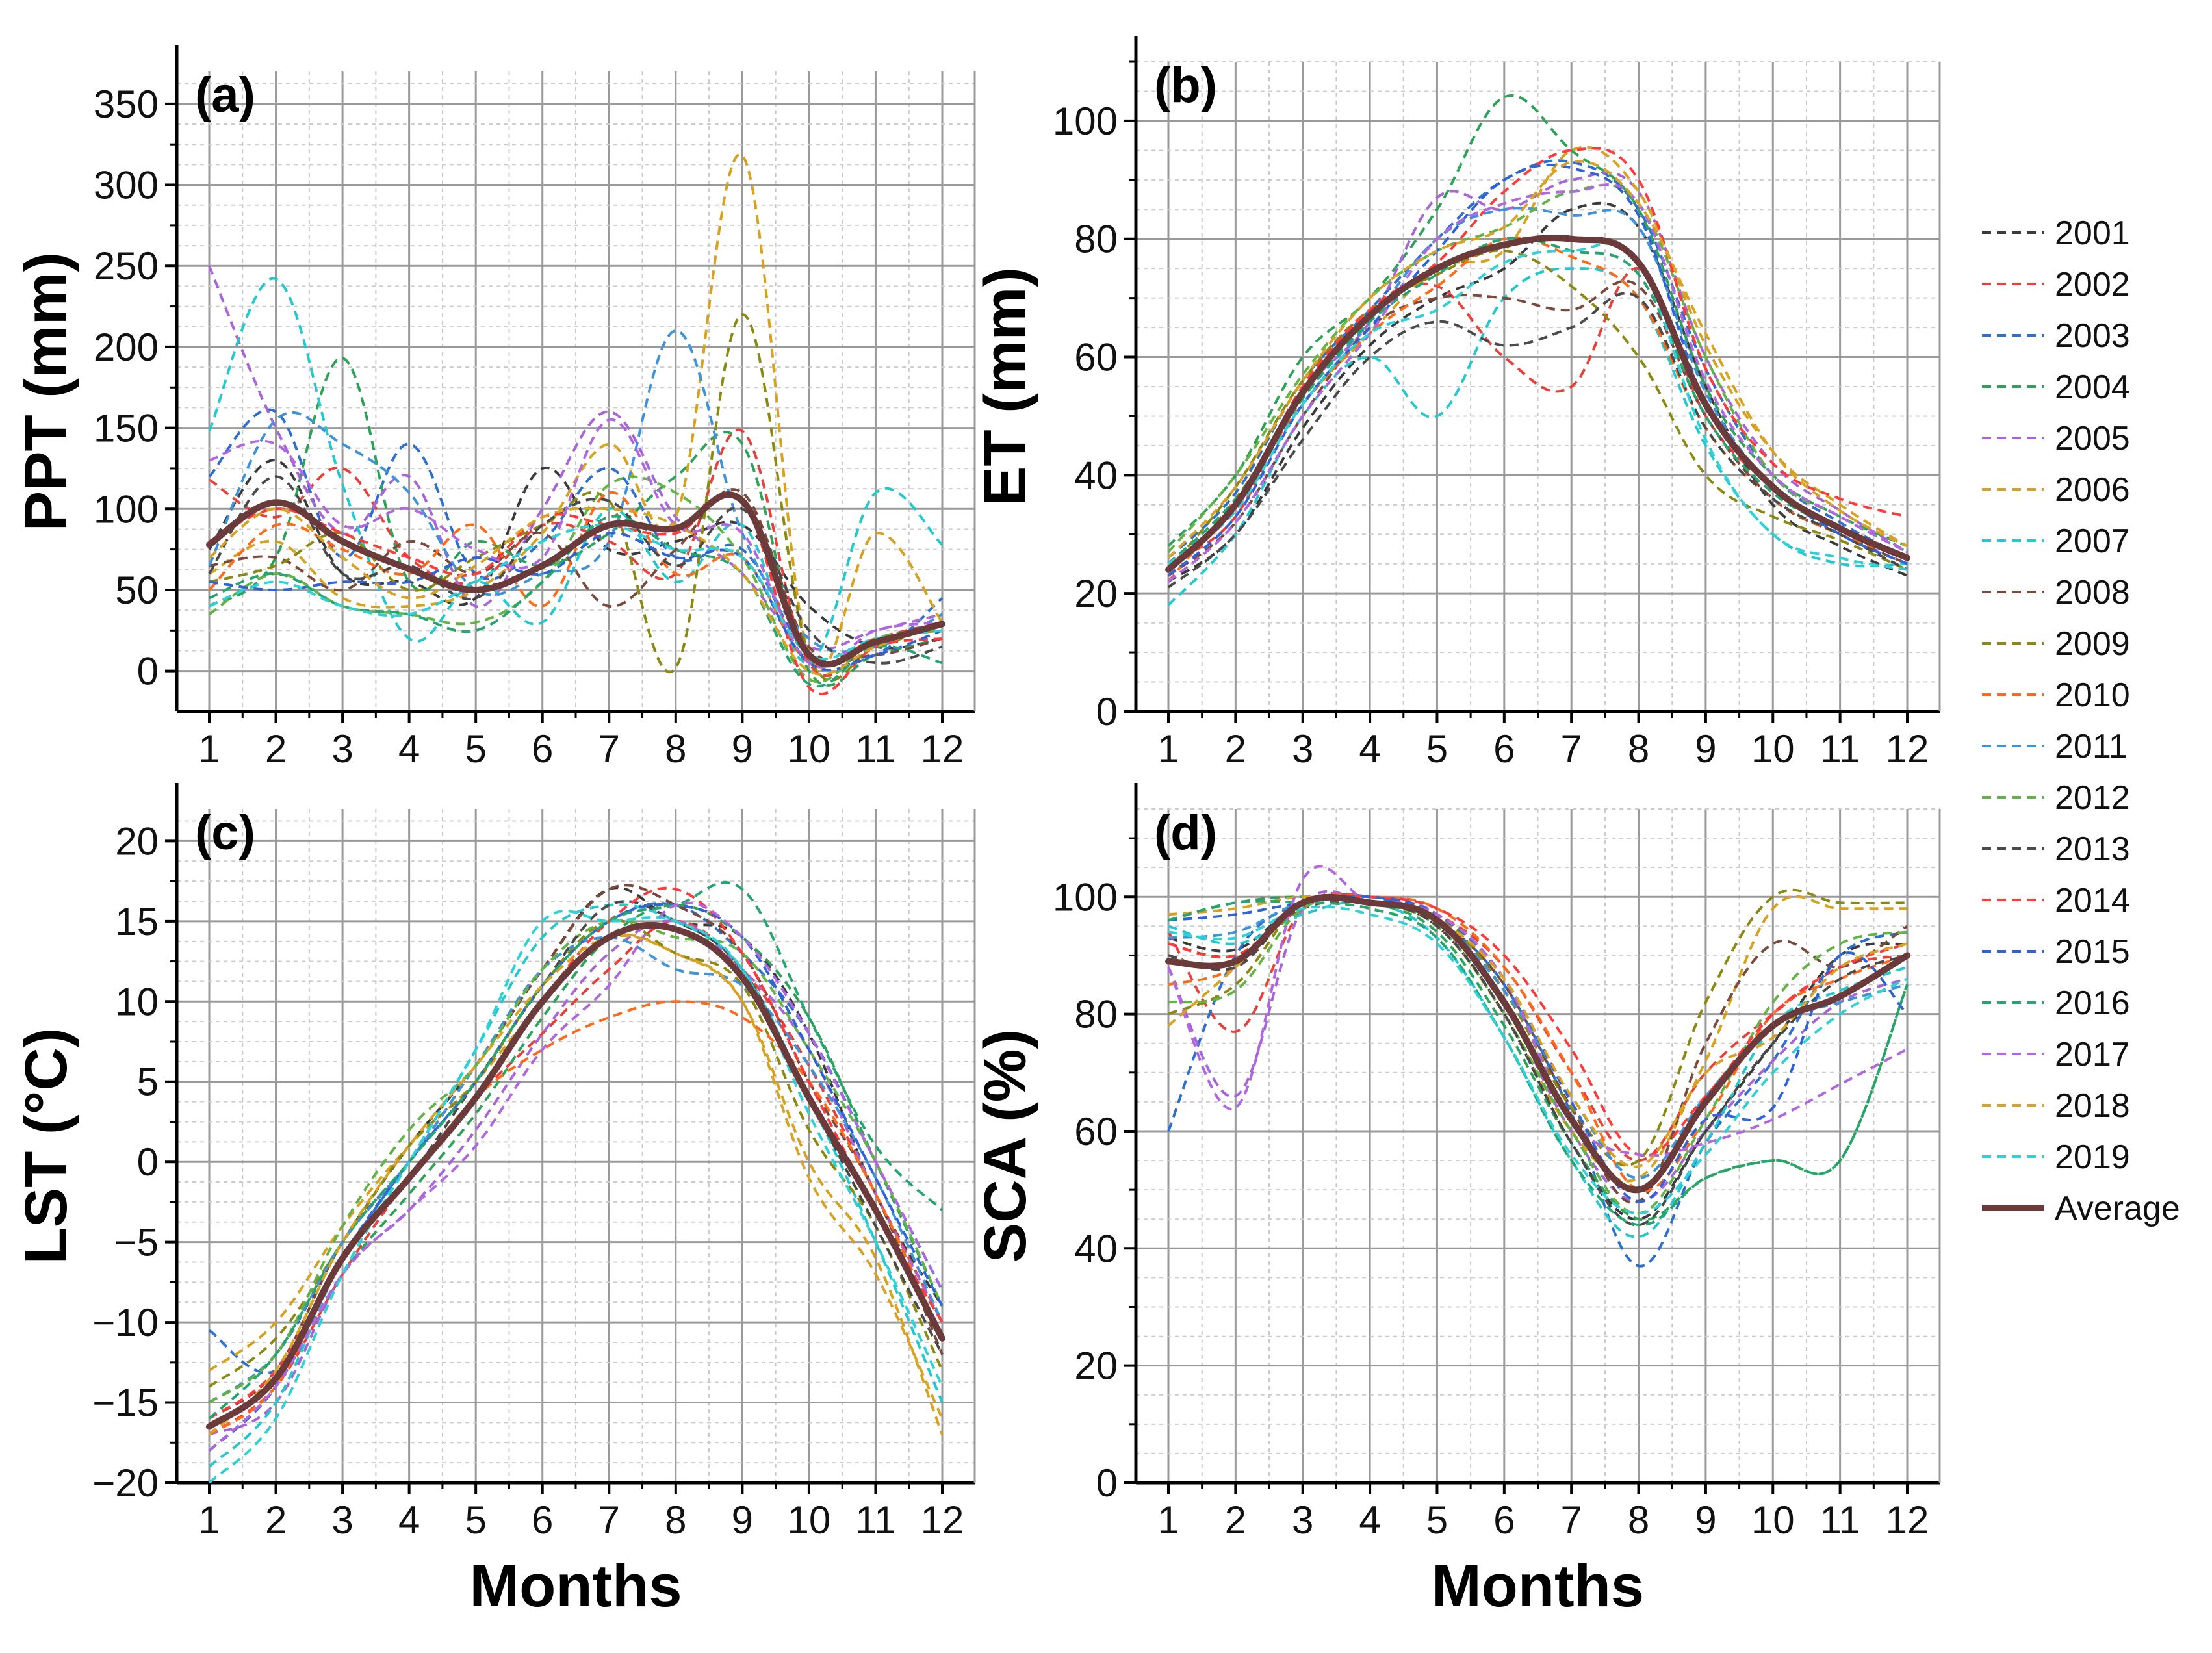 This screenshot has height=1653, width=2212. Describe the element at coordinates (126, 105) in the screenshot. I see `y-tick-label: 350` at that location.